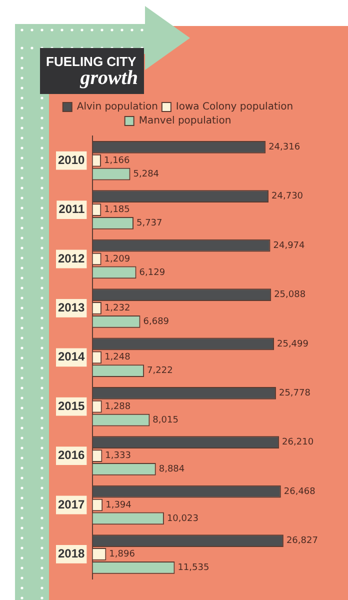  I want to click on chart-title: FUELING CITY growth, so click(92, 71).